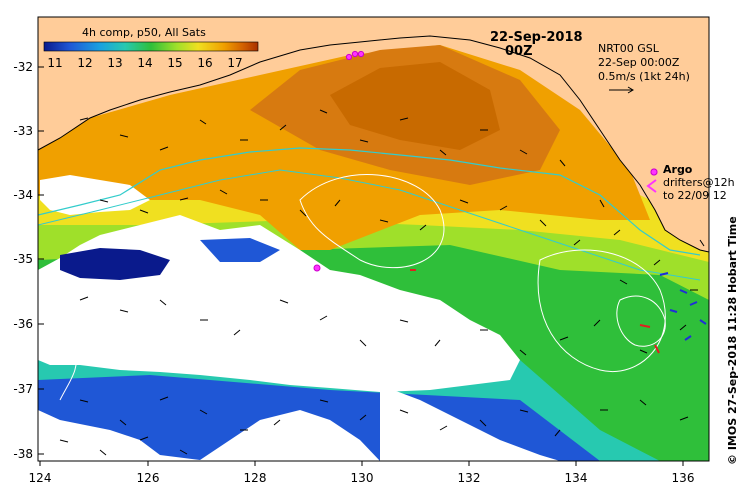 The width and height of the screenshot is (749, 496). What do you see at coordinates (651, 186) in the screenshot?
I see `drifter-legend-marker` at bounding box center [651, 186].